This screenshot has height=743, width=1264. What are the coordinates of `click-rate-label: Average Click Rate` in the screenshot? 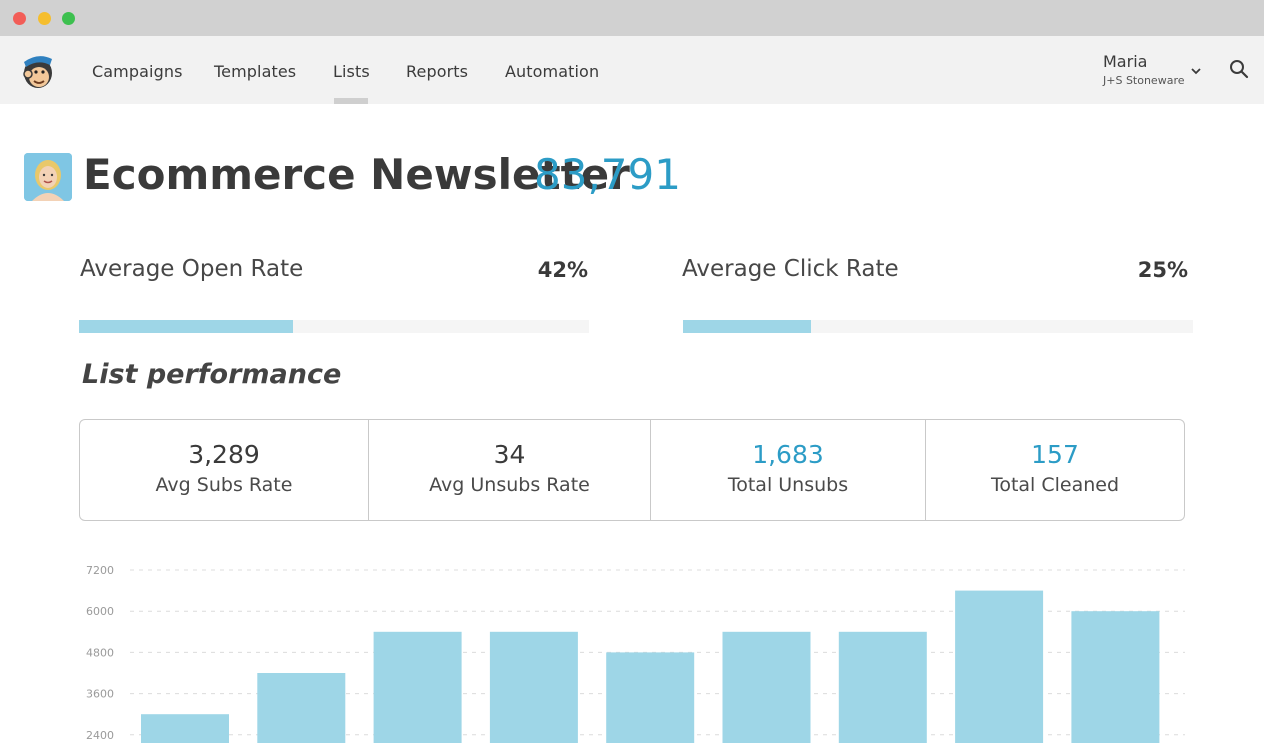 It's located at (790, 269).